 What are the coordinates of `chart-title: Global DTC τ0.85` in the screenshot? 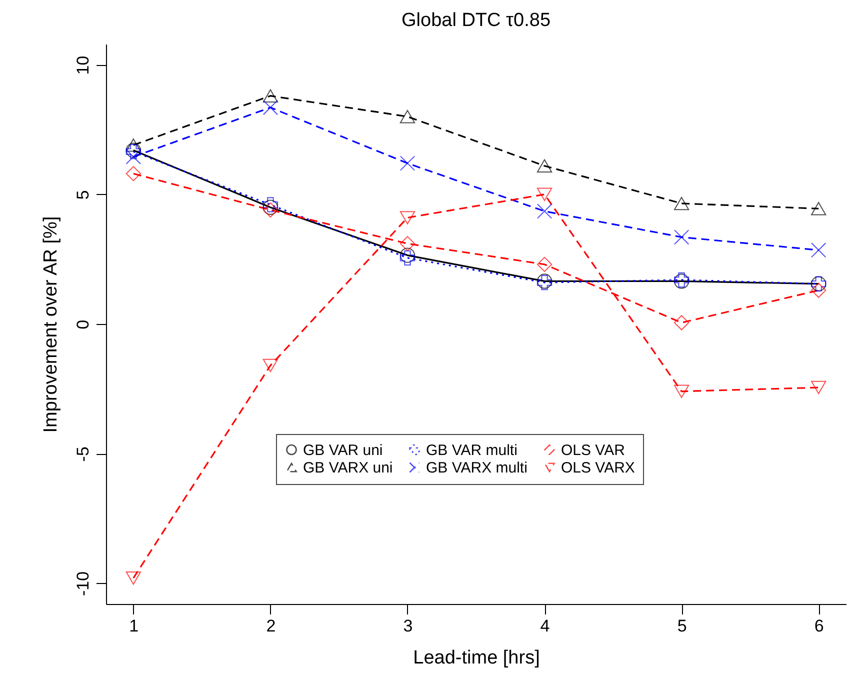 It's located at (476, 20).